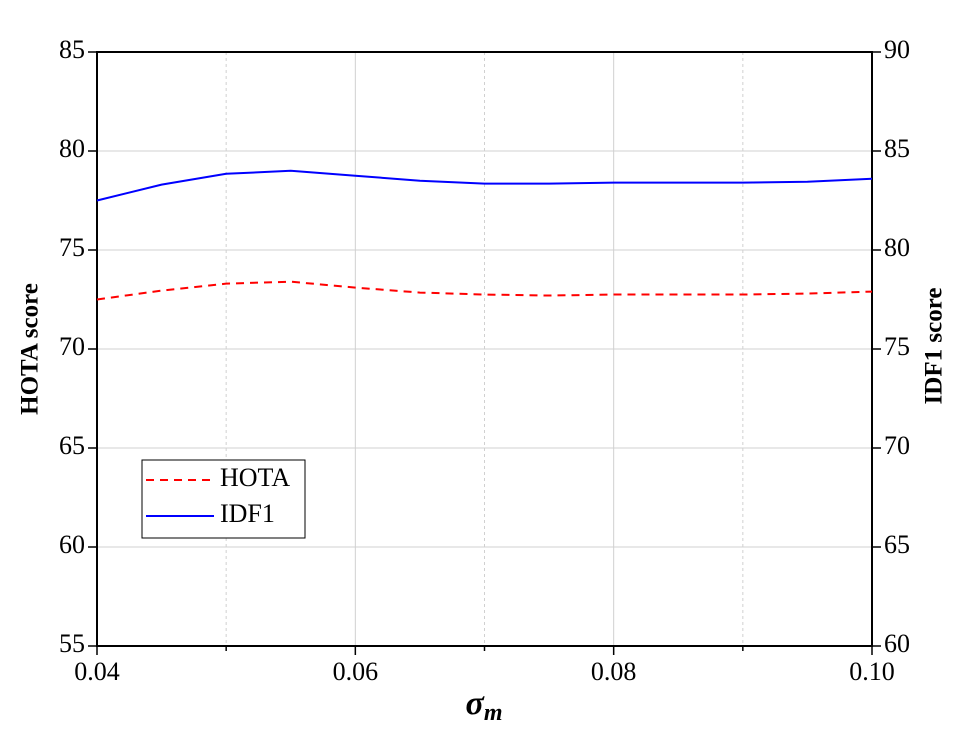 The width and height of the screenshot is (969, 742). What do you see at coordinates (247, 513) in the screenshot?
I see `legend-label: IDF1` at bounding box center [247, 513].